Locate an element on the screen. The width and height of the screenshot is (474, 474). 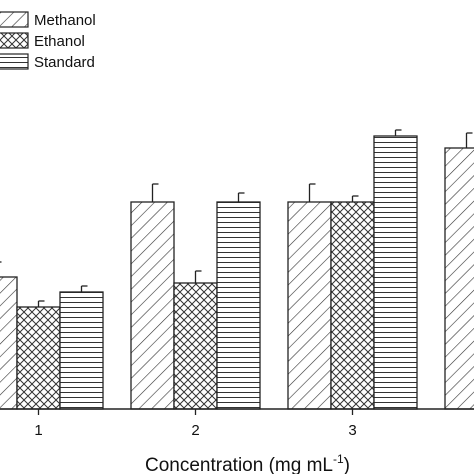
legend: Methanol Ethanol Standard is located at coordinates (48, 41).